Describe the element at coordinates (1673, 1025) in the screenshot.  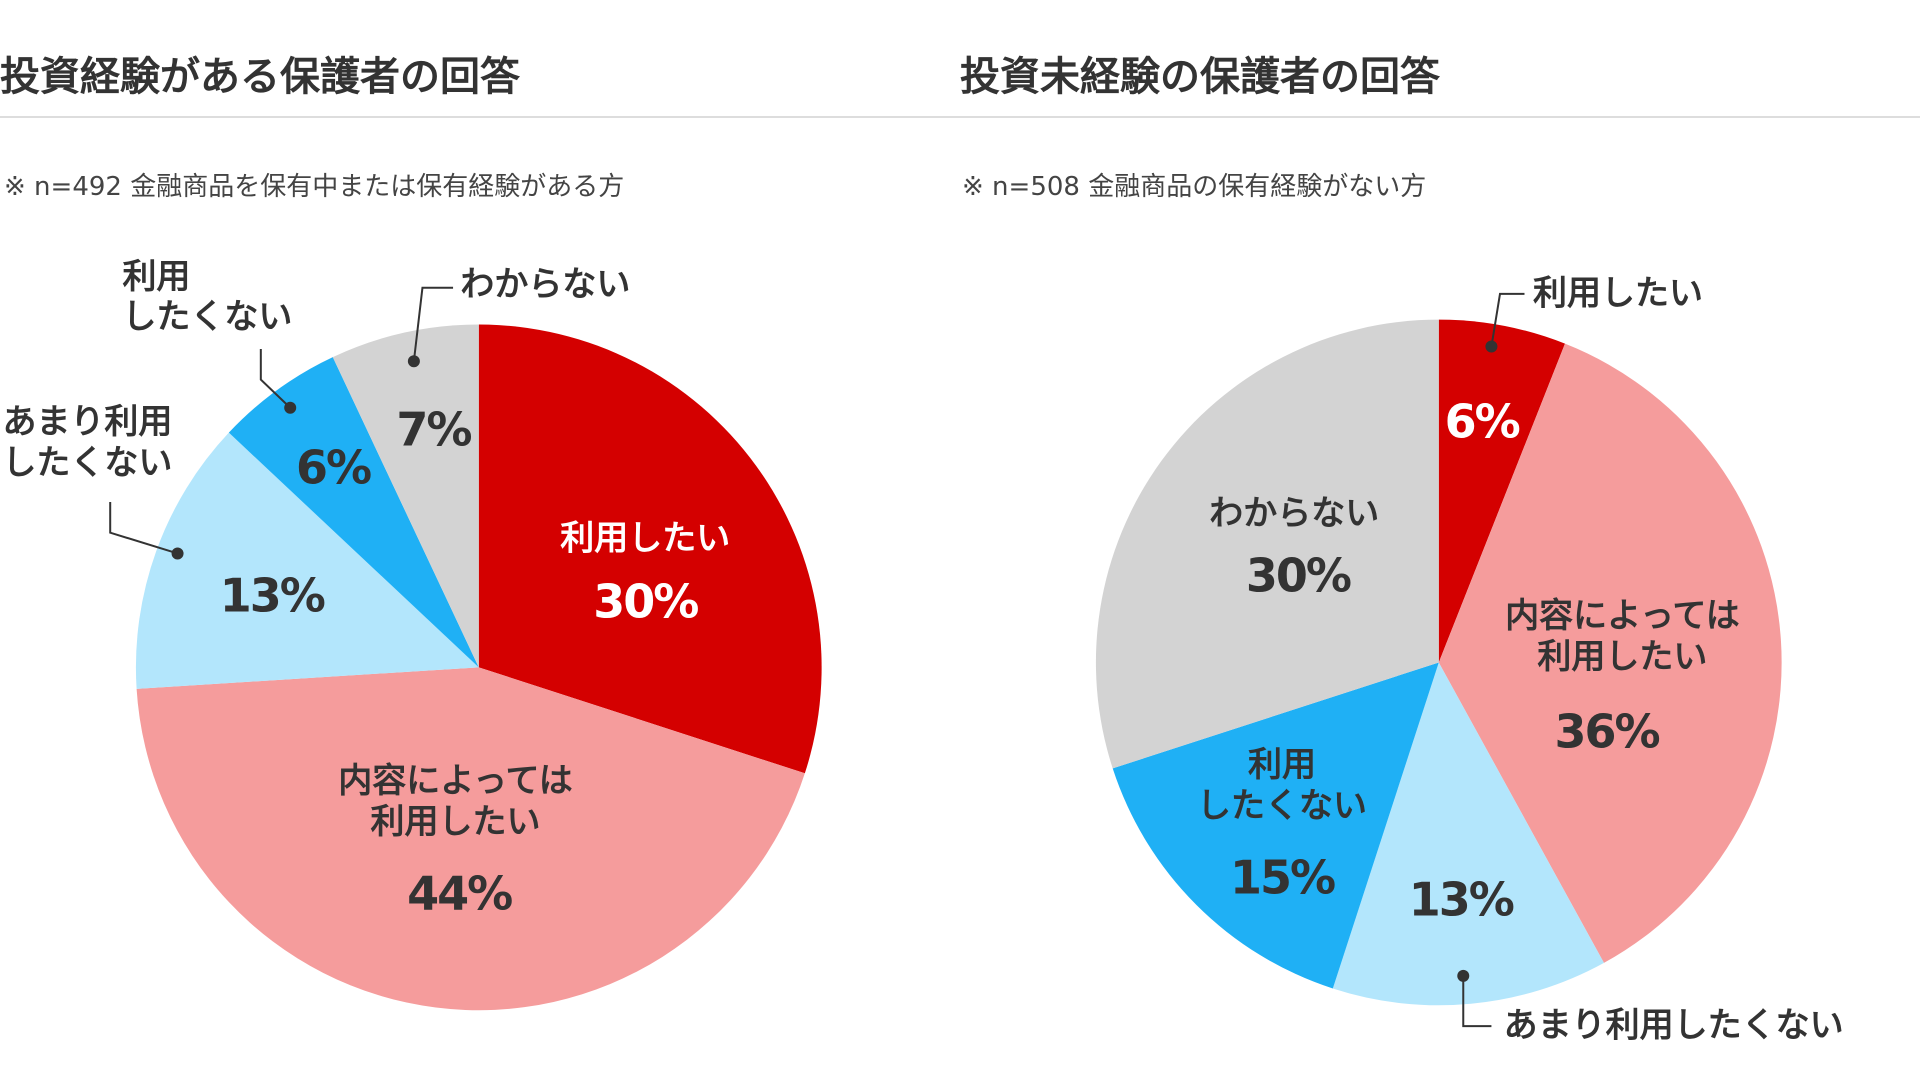
I see `slice-label: あまり利用したくない` at that location.